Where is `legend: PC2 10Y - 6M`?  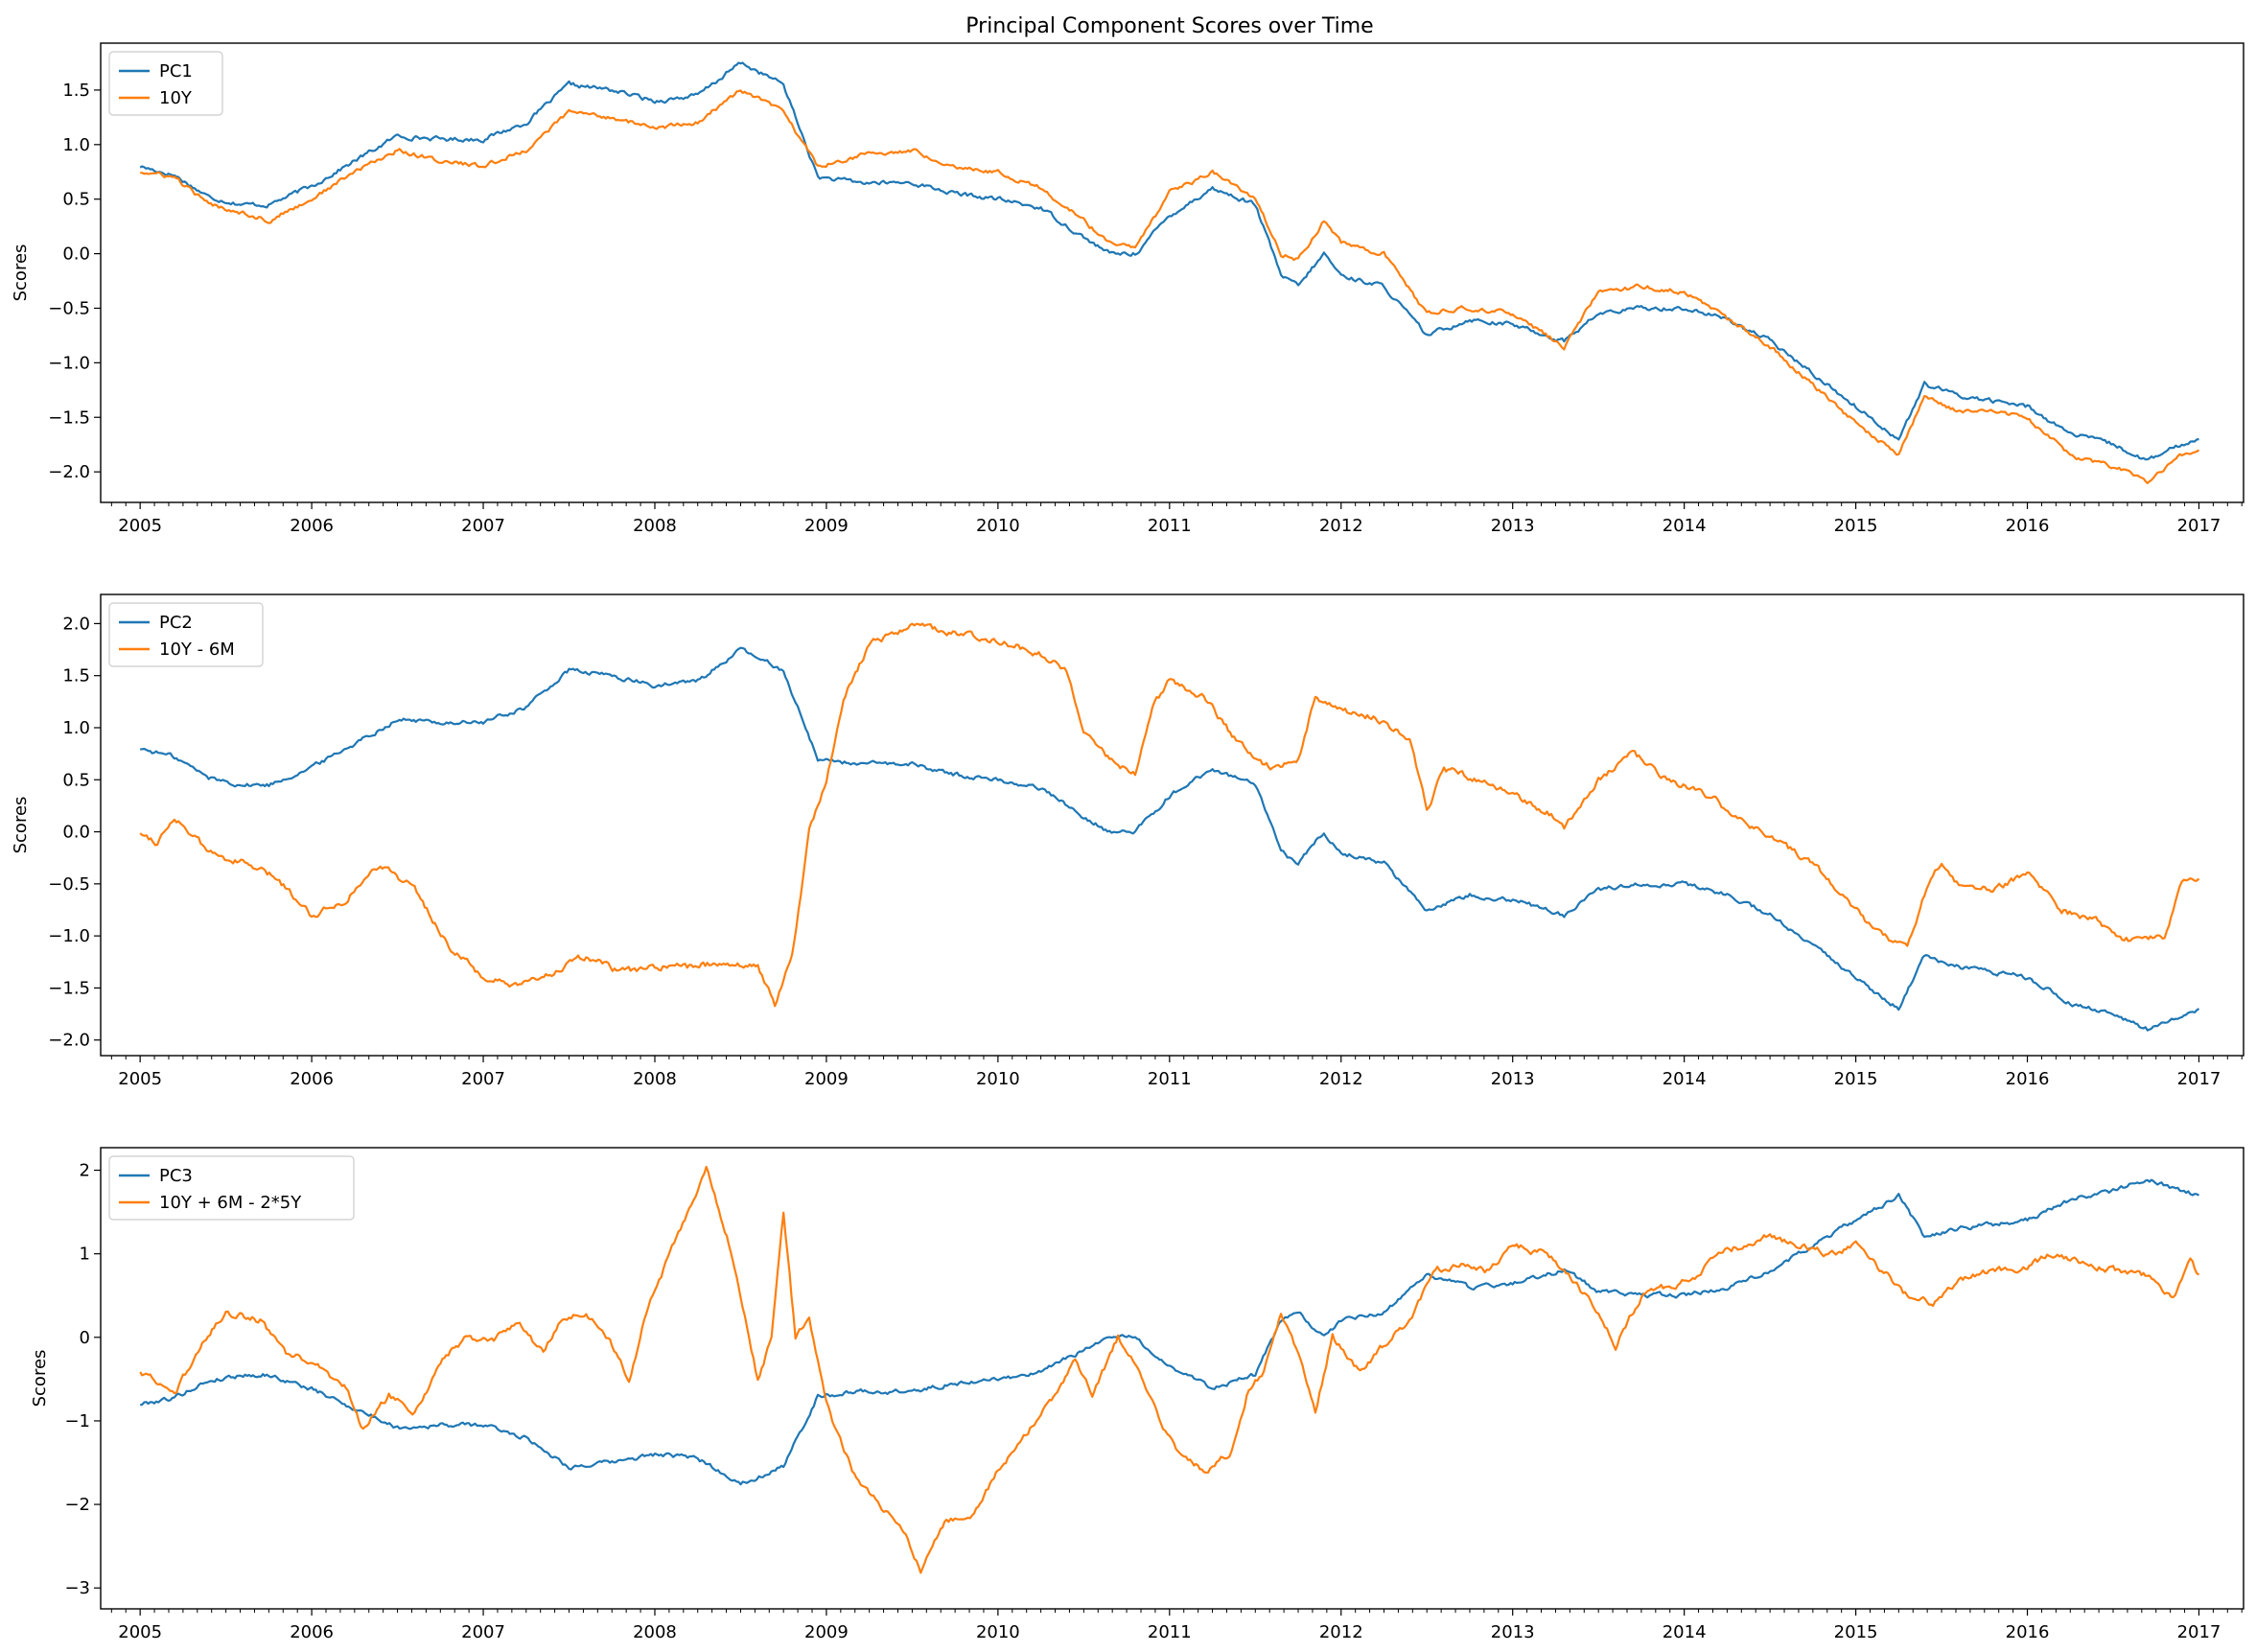 legend: PC2 10Y - 6M is located at coordinates (186, 634).